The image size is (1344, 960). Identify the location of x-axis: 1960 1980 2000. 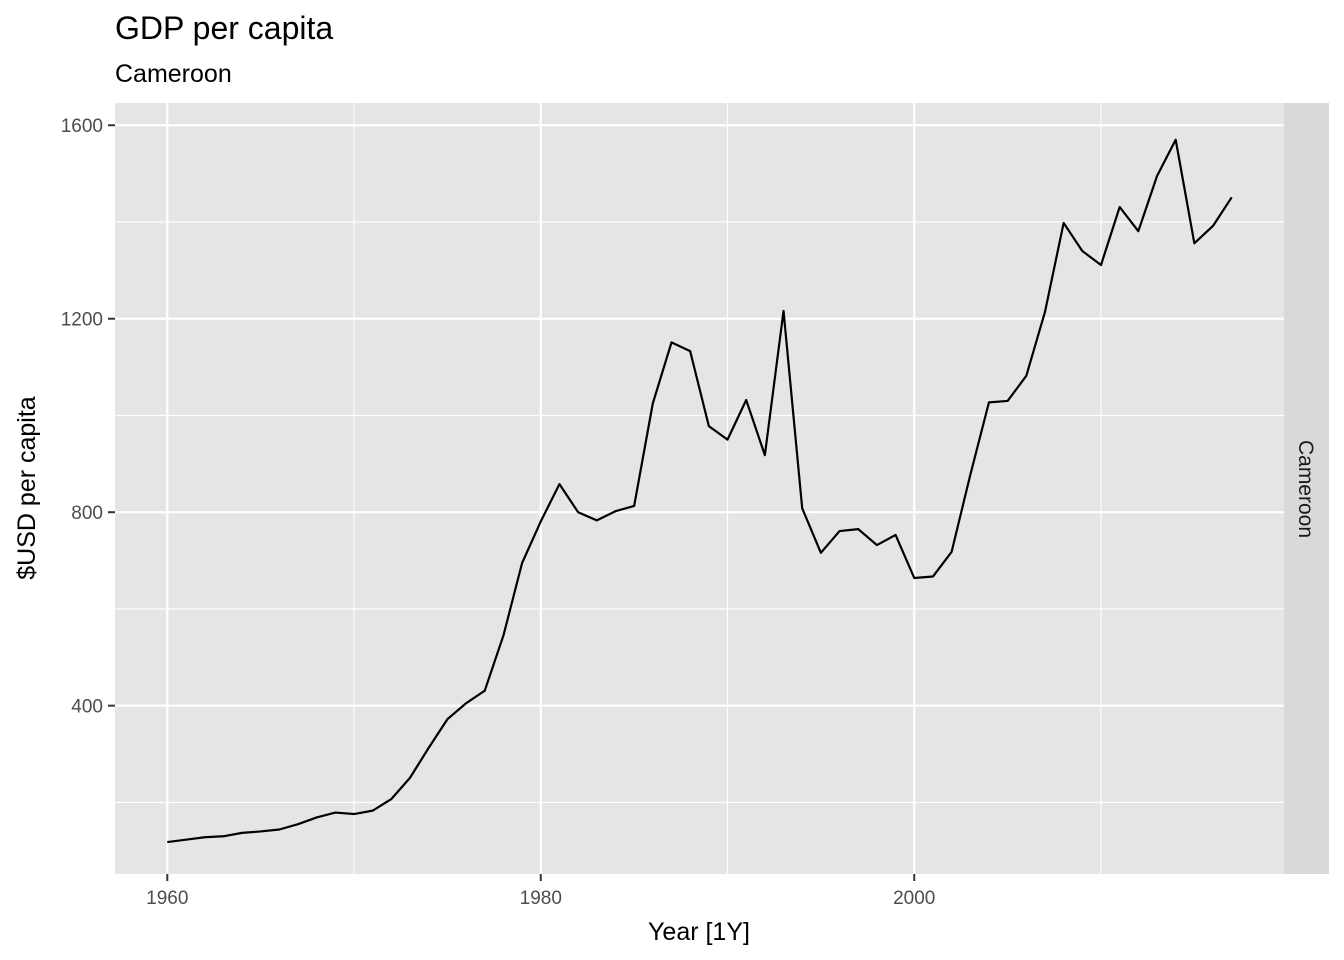
(540, 891).